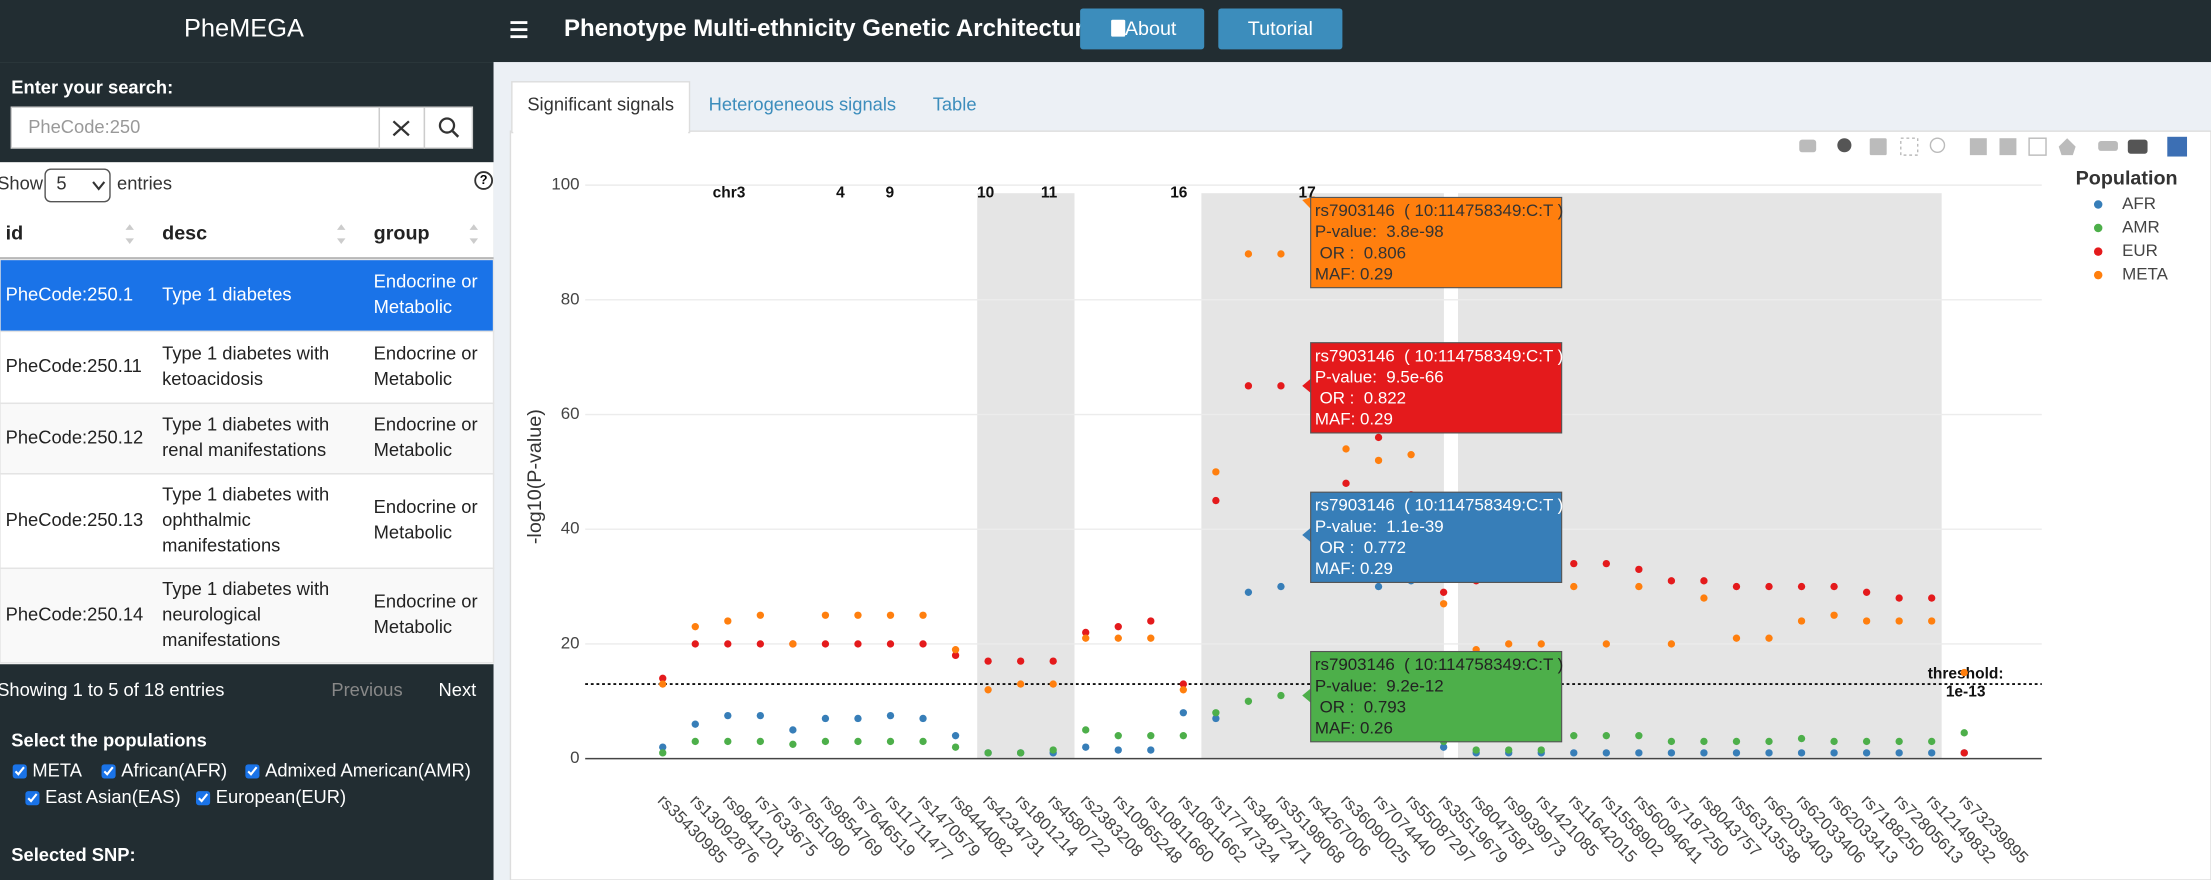 The width and height of the screenshot is (2211, 880). I want to click on population-option: META, so click(57, 769).